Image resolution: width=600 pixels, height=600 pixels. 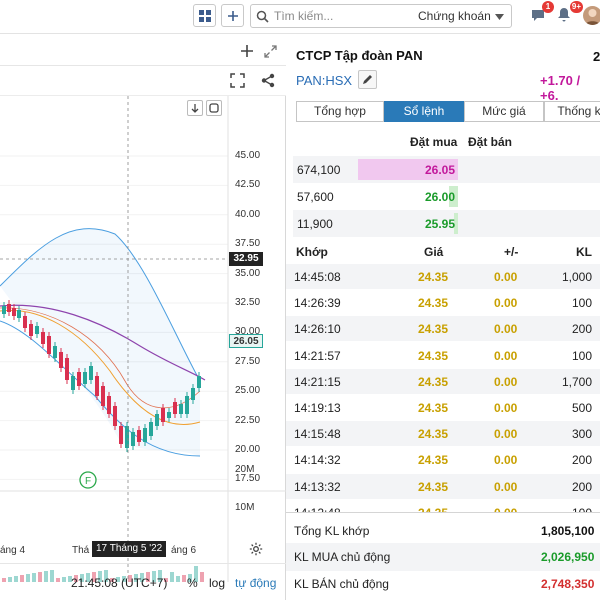 What do you see at coordinates (248, 449) in the screenshot?
I see `price-axis-tick: 20.00` at bounding box center [248, 449].